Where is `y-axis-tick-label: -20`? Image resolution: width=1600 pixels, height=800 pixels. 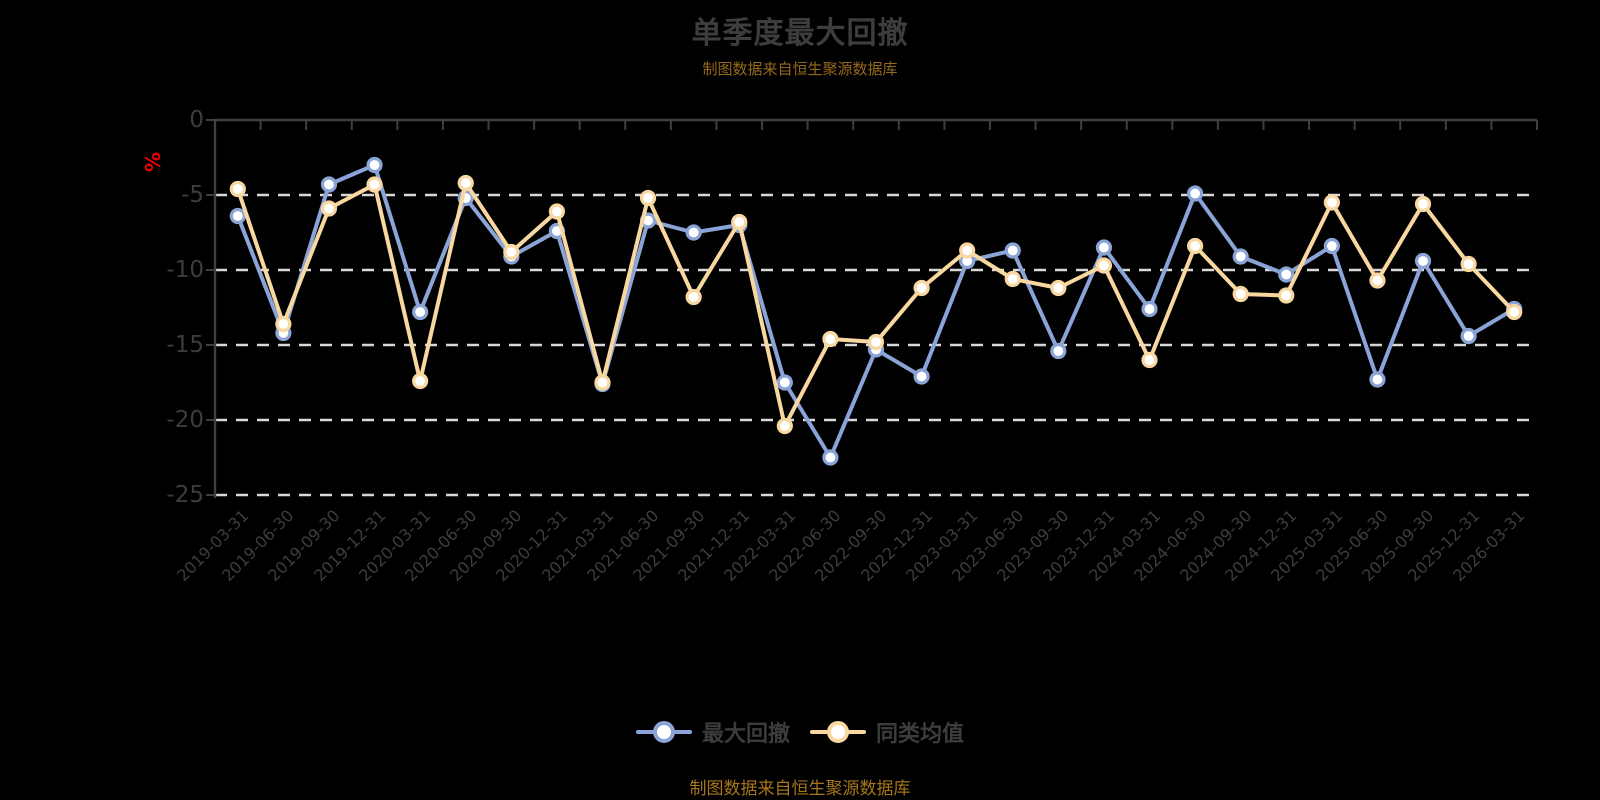
y-axis-tick-label: -20 is located at coordinates (185, 420).